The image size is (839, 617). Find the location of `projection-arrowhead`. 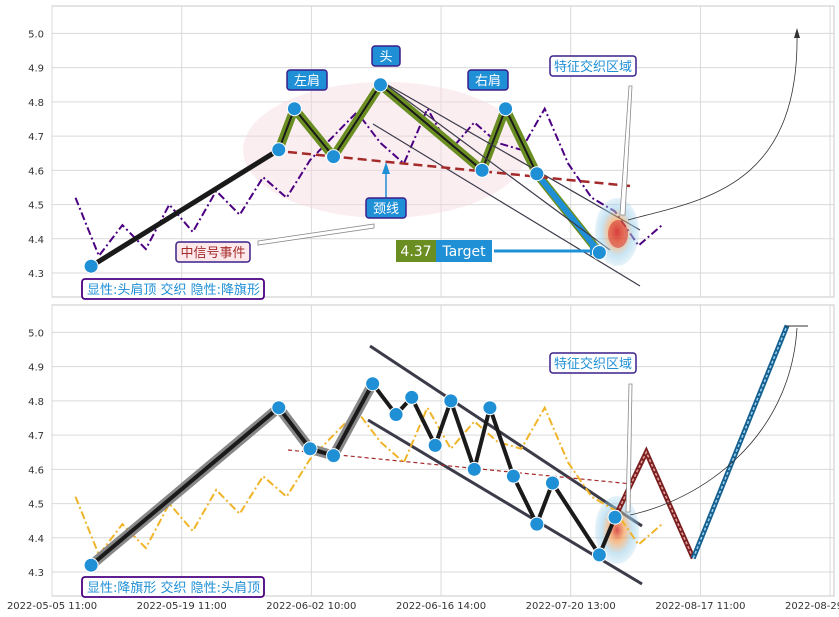

projection-arrowhead is located at coordinates (797, 33).